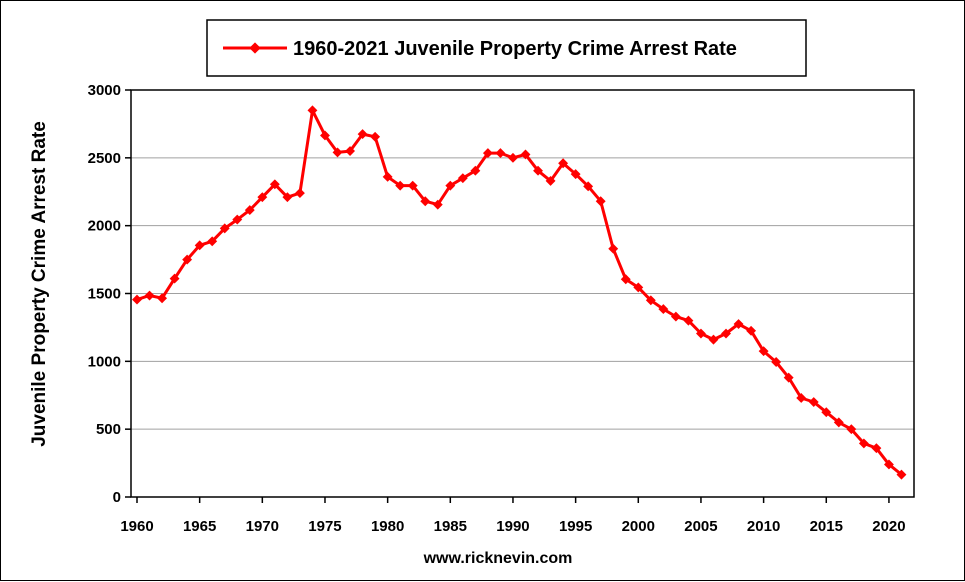  What do you see at coordinates (104, 361) in the screenshot?
I see `y-tick-label: 1000` at bounding box center [104, 361].